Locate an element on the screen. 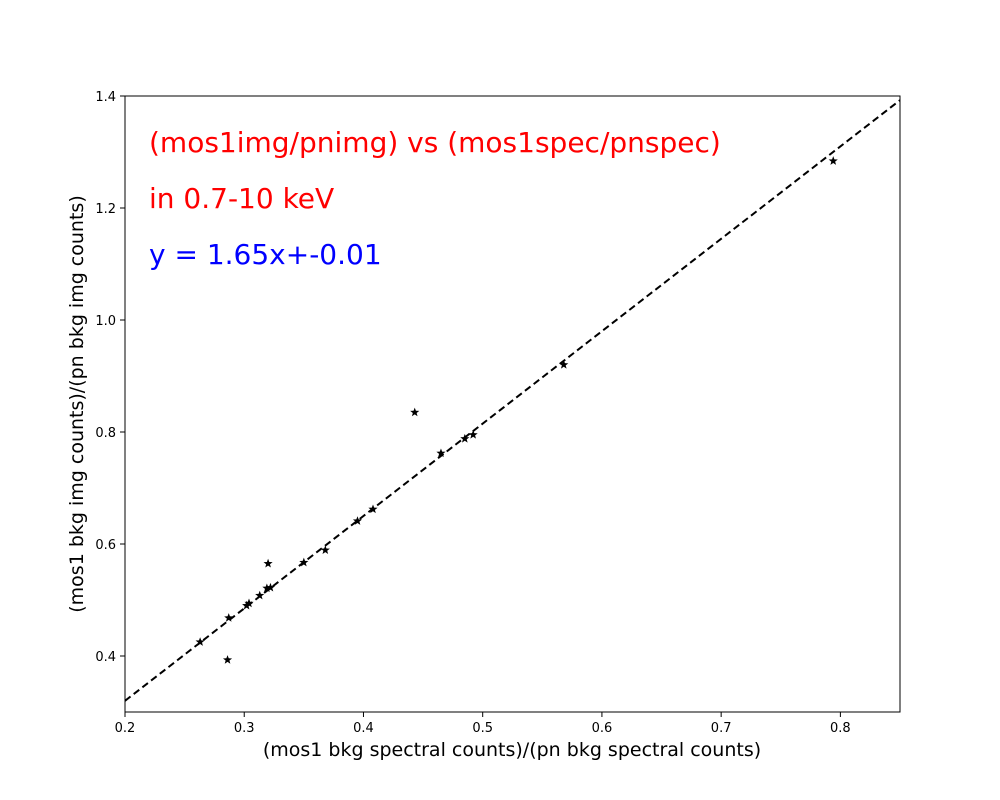  y-tick-label: 1.0 is located at coordinates (105, 321).